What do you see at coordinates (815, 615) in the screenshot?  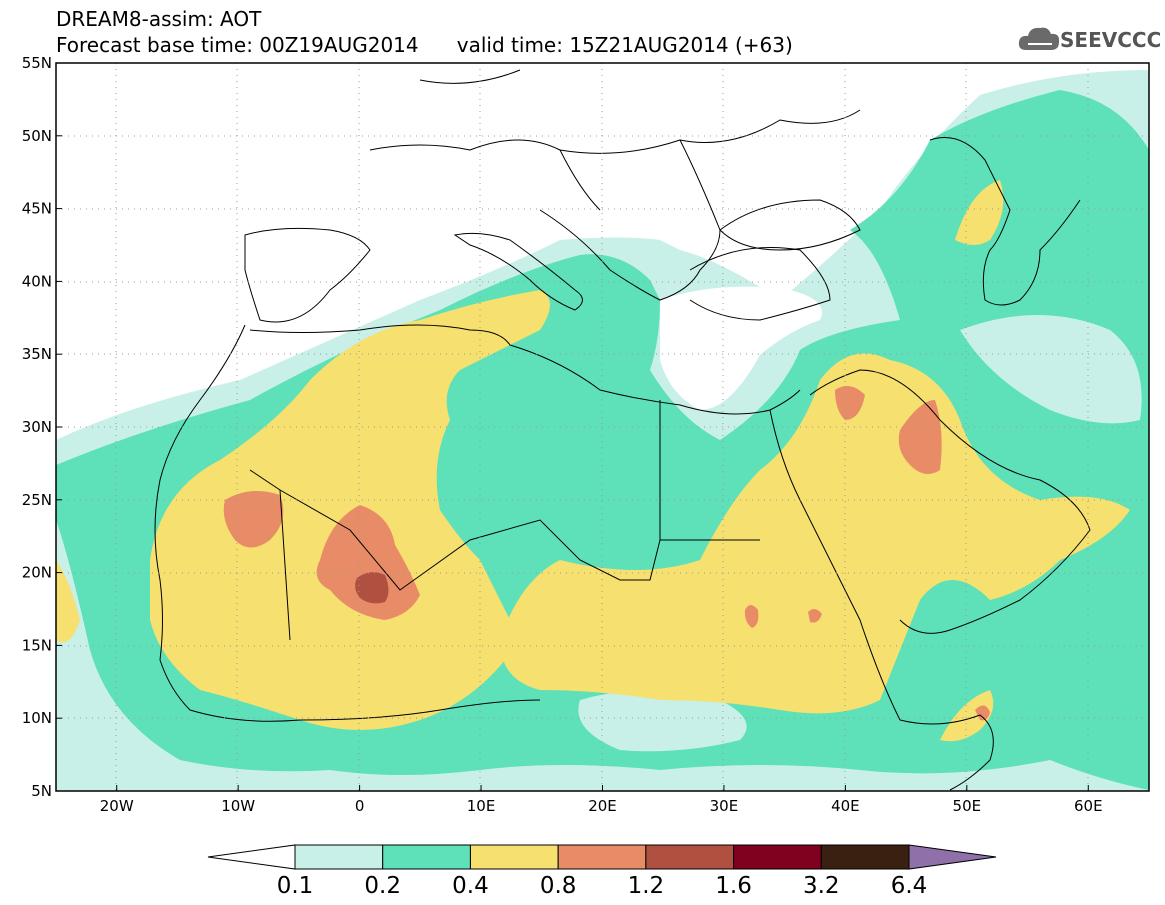 I see `aot-band-0.8-f` at bounding box center [815, 615].